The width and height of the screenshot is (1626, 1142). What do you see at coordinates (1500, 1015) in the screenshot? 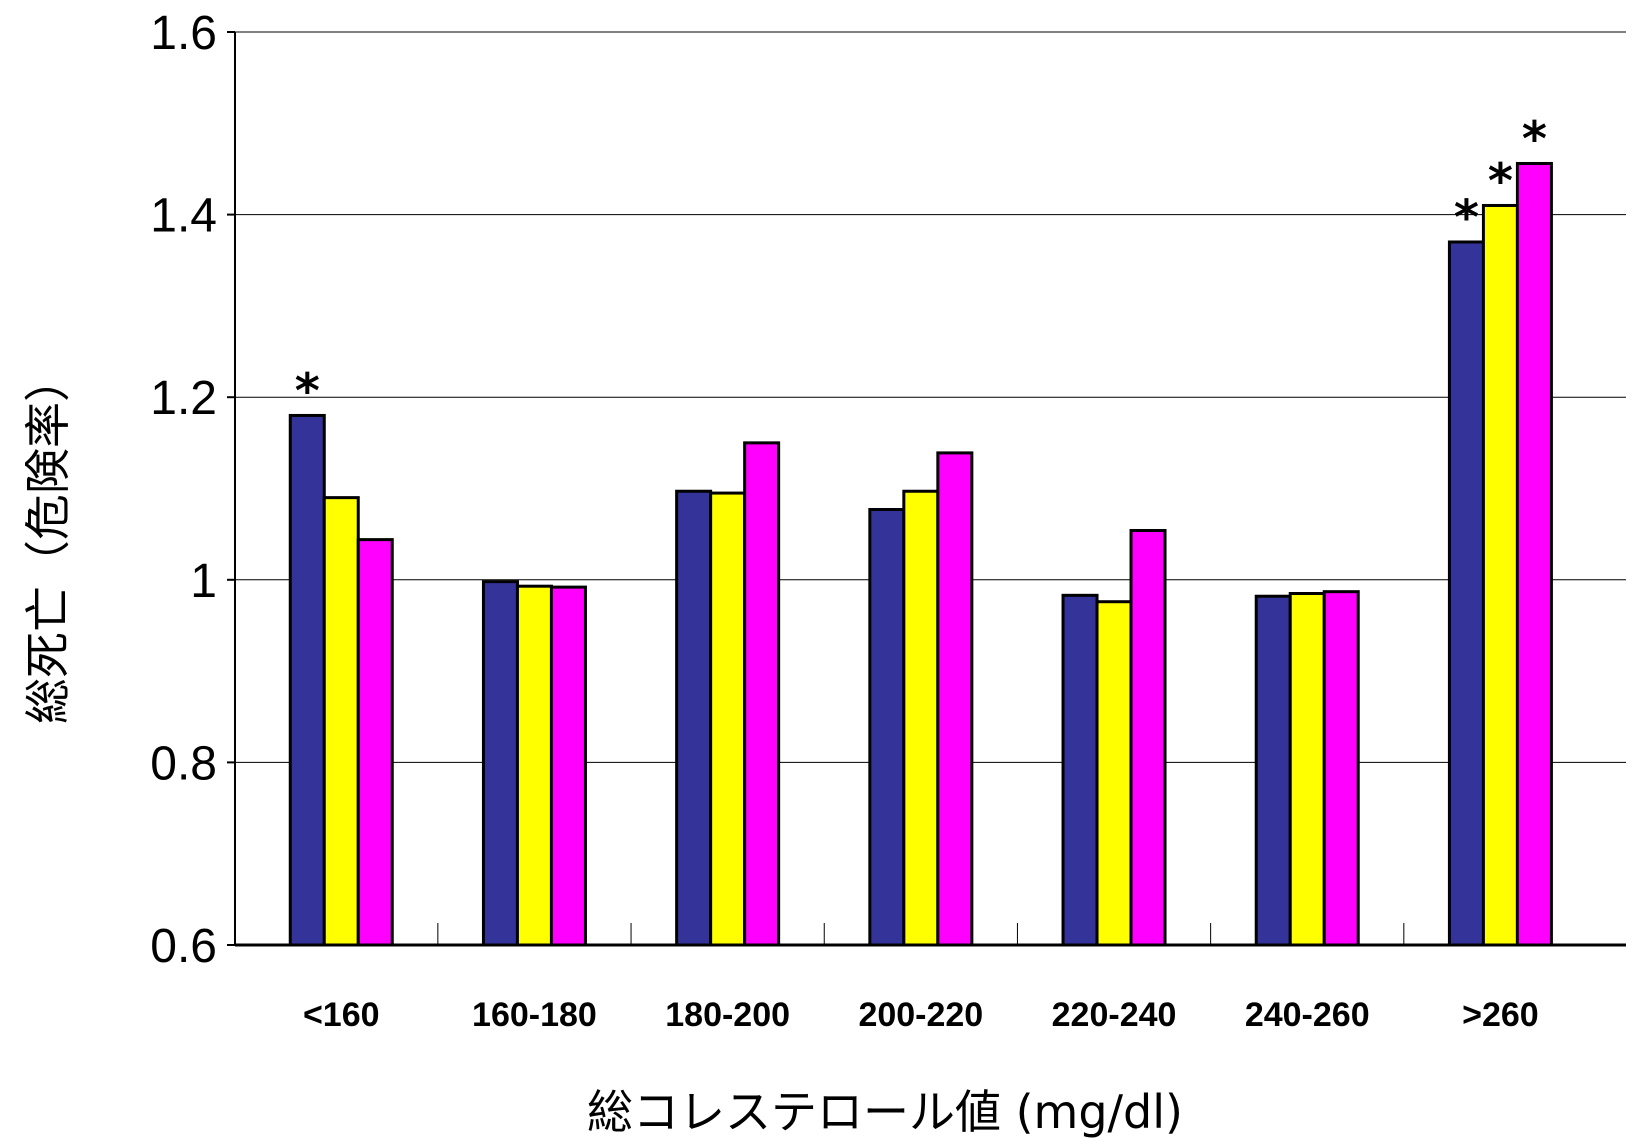
I see `x-tick-label: >260` at bounding box center [1500, 1015].